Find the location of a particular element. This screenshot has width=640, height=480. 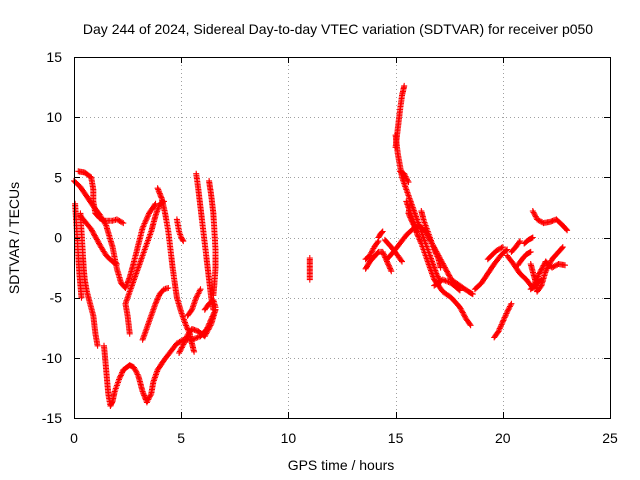

y-axis-label: SDTVAR / TECUs is located at coordinates (14, 238).